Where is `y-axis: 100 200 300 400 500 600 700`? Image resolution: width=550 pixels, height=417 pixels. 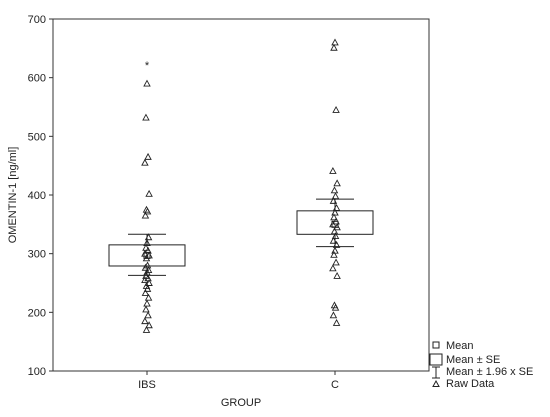
y-axis: 100 200 300 400 500 600 700 is located at coordinates (40, 196).